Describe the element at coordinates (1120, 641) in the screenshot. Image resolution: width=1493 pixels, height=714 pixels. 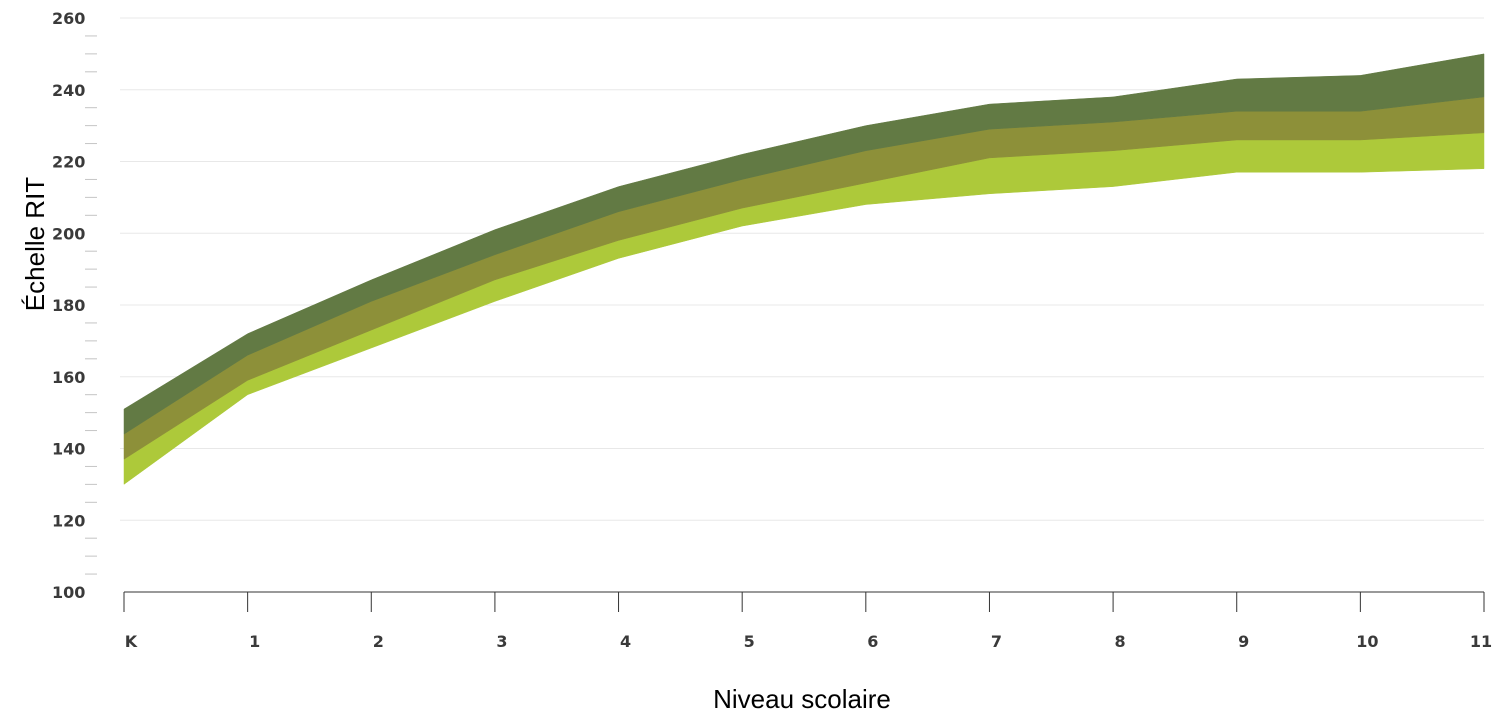
I see `x-tick-label: 8` at that location.